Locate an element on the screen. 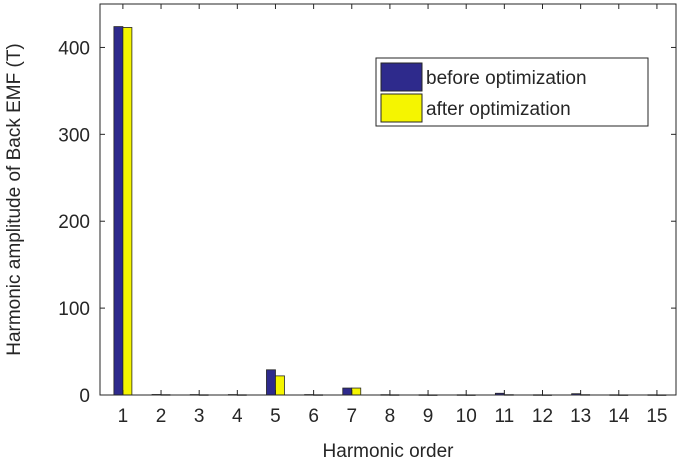 This screenshot has height=469, width=685. y-tick-label-400: 400 is located at coordinates (74, 48).